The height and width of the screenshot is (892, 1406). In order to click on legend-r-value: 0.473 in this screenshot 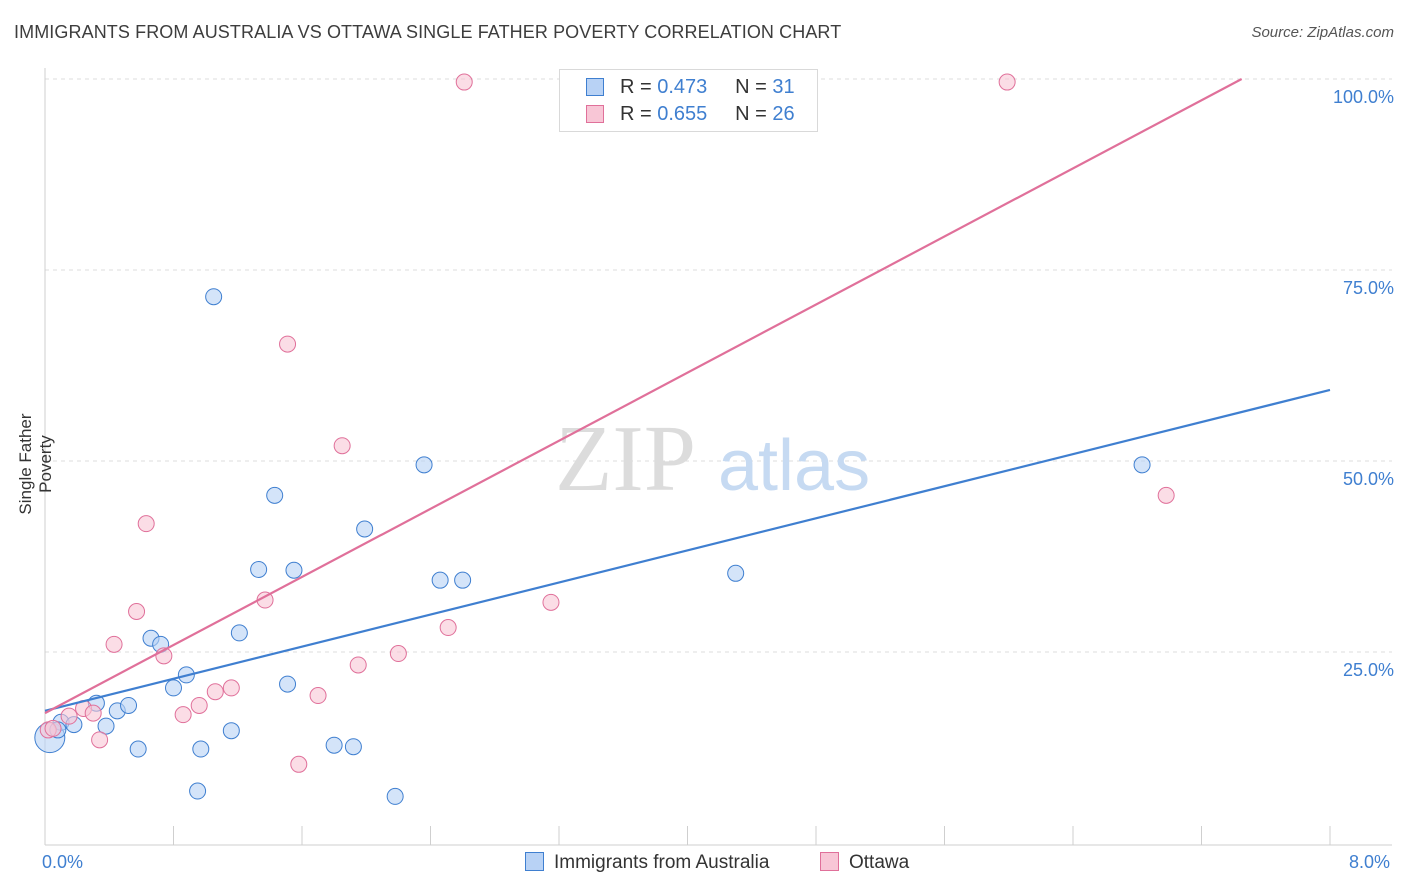, I will do `click(682, 87)`.